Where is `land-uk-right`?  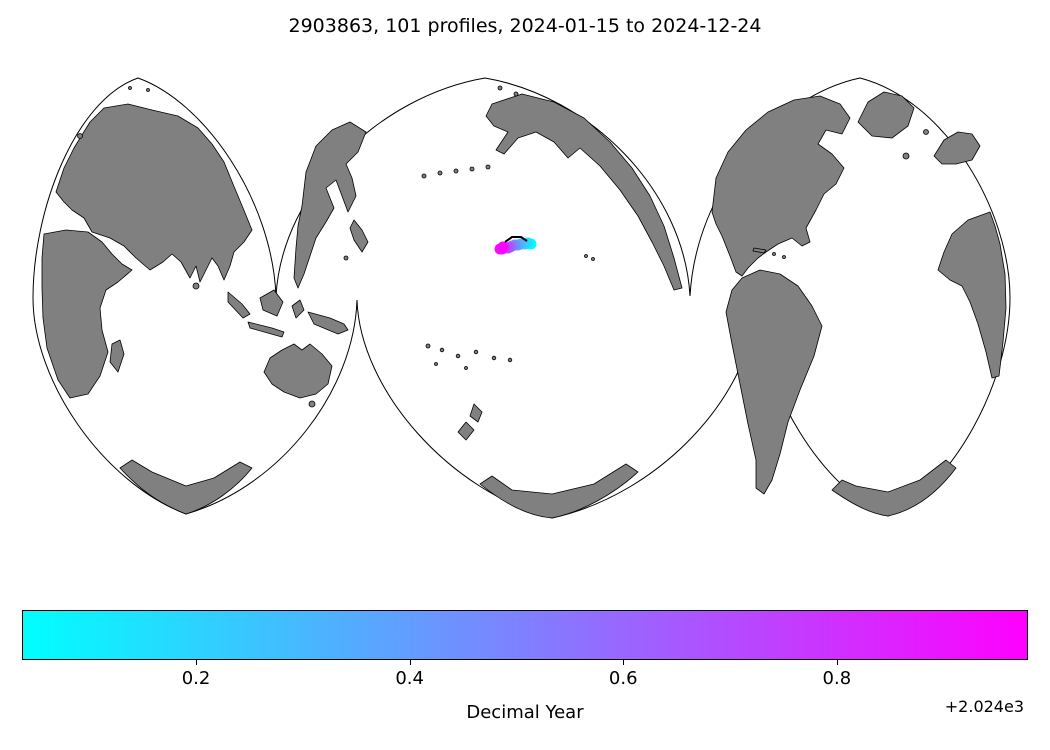
land-uk-right is located at coordinates (926, 132).